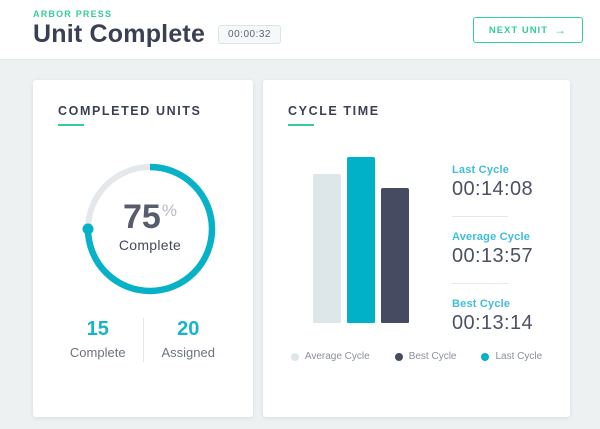  I want to click on progress-ring, so click(150, 229).